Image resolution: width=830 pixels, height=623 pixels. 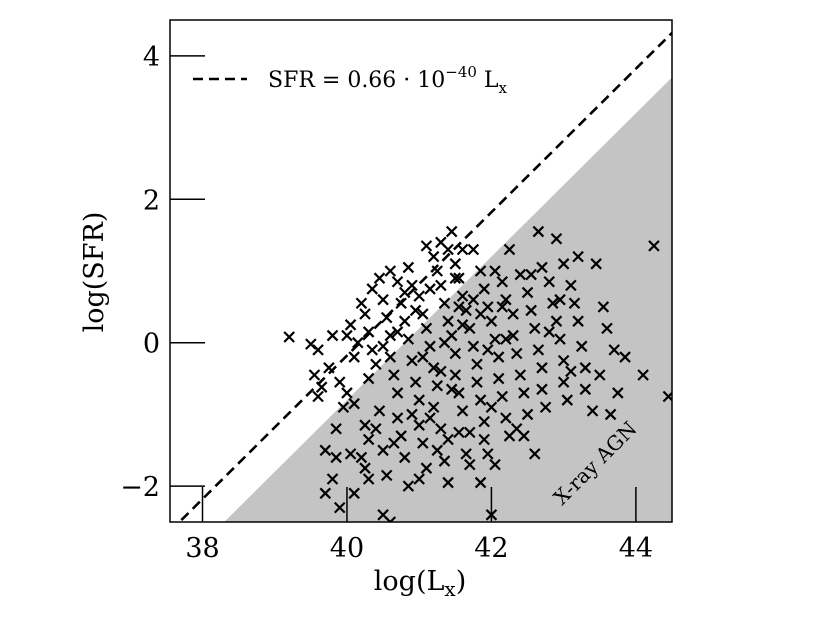 I want to click on x-axis-label-close: ), so click(x=461, y=581).